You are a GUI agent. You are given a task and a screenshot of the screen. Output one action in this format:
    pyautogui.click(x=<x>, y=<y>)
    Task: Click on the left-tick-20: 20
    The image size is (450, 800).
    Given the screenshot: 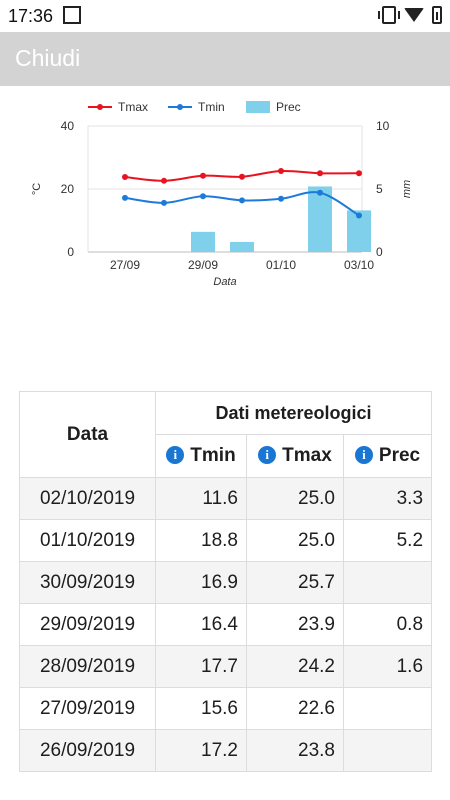 What is the action you would take?
    pyautogui.click(x=68, y=189)
    